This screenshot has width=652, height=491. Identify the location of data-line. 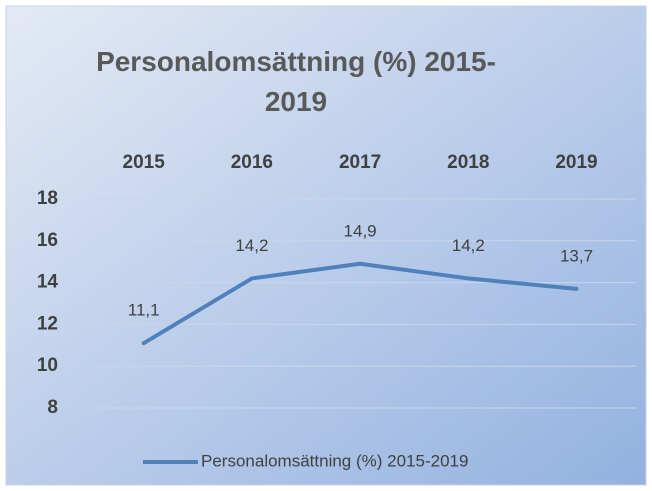
(360, 303).